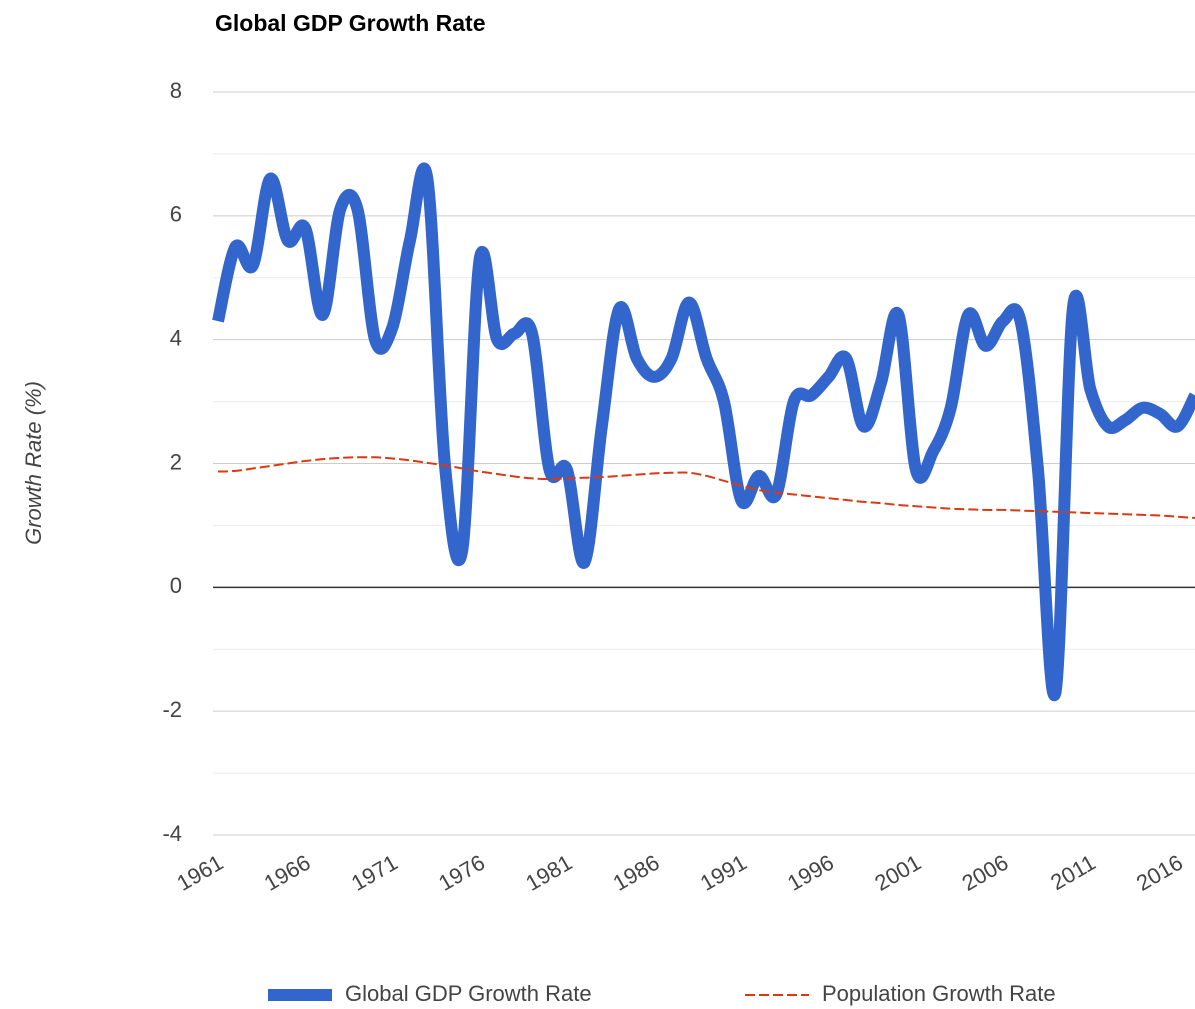  Describe the element at coordinates (939, 993) in the screenshot. I see `legend-label: Population Growth Rate` at that location.